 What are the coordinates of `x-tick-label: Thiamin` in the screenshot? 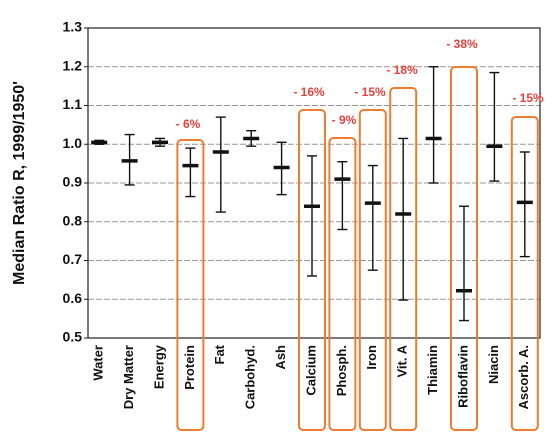 It's located at (432, 370).